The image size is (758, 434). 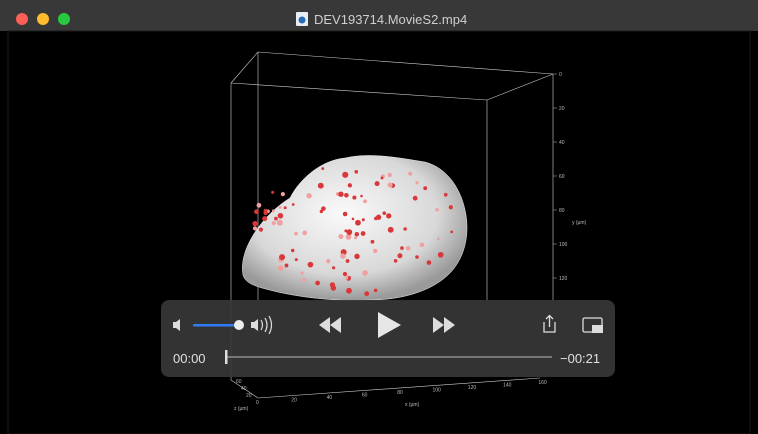 What do you see at coordinates (355, 228) in the screenshot?
I see `cell-cluster` at bounding box center [355, 228].